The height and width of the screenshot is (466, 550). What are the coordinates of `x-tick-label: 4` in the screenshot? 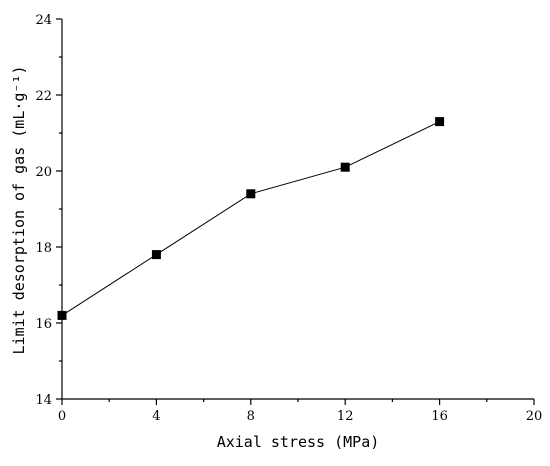 It's located at (156, 416).